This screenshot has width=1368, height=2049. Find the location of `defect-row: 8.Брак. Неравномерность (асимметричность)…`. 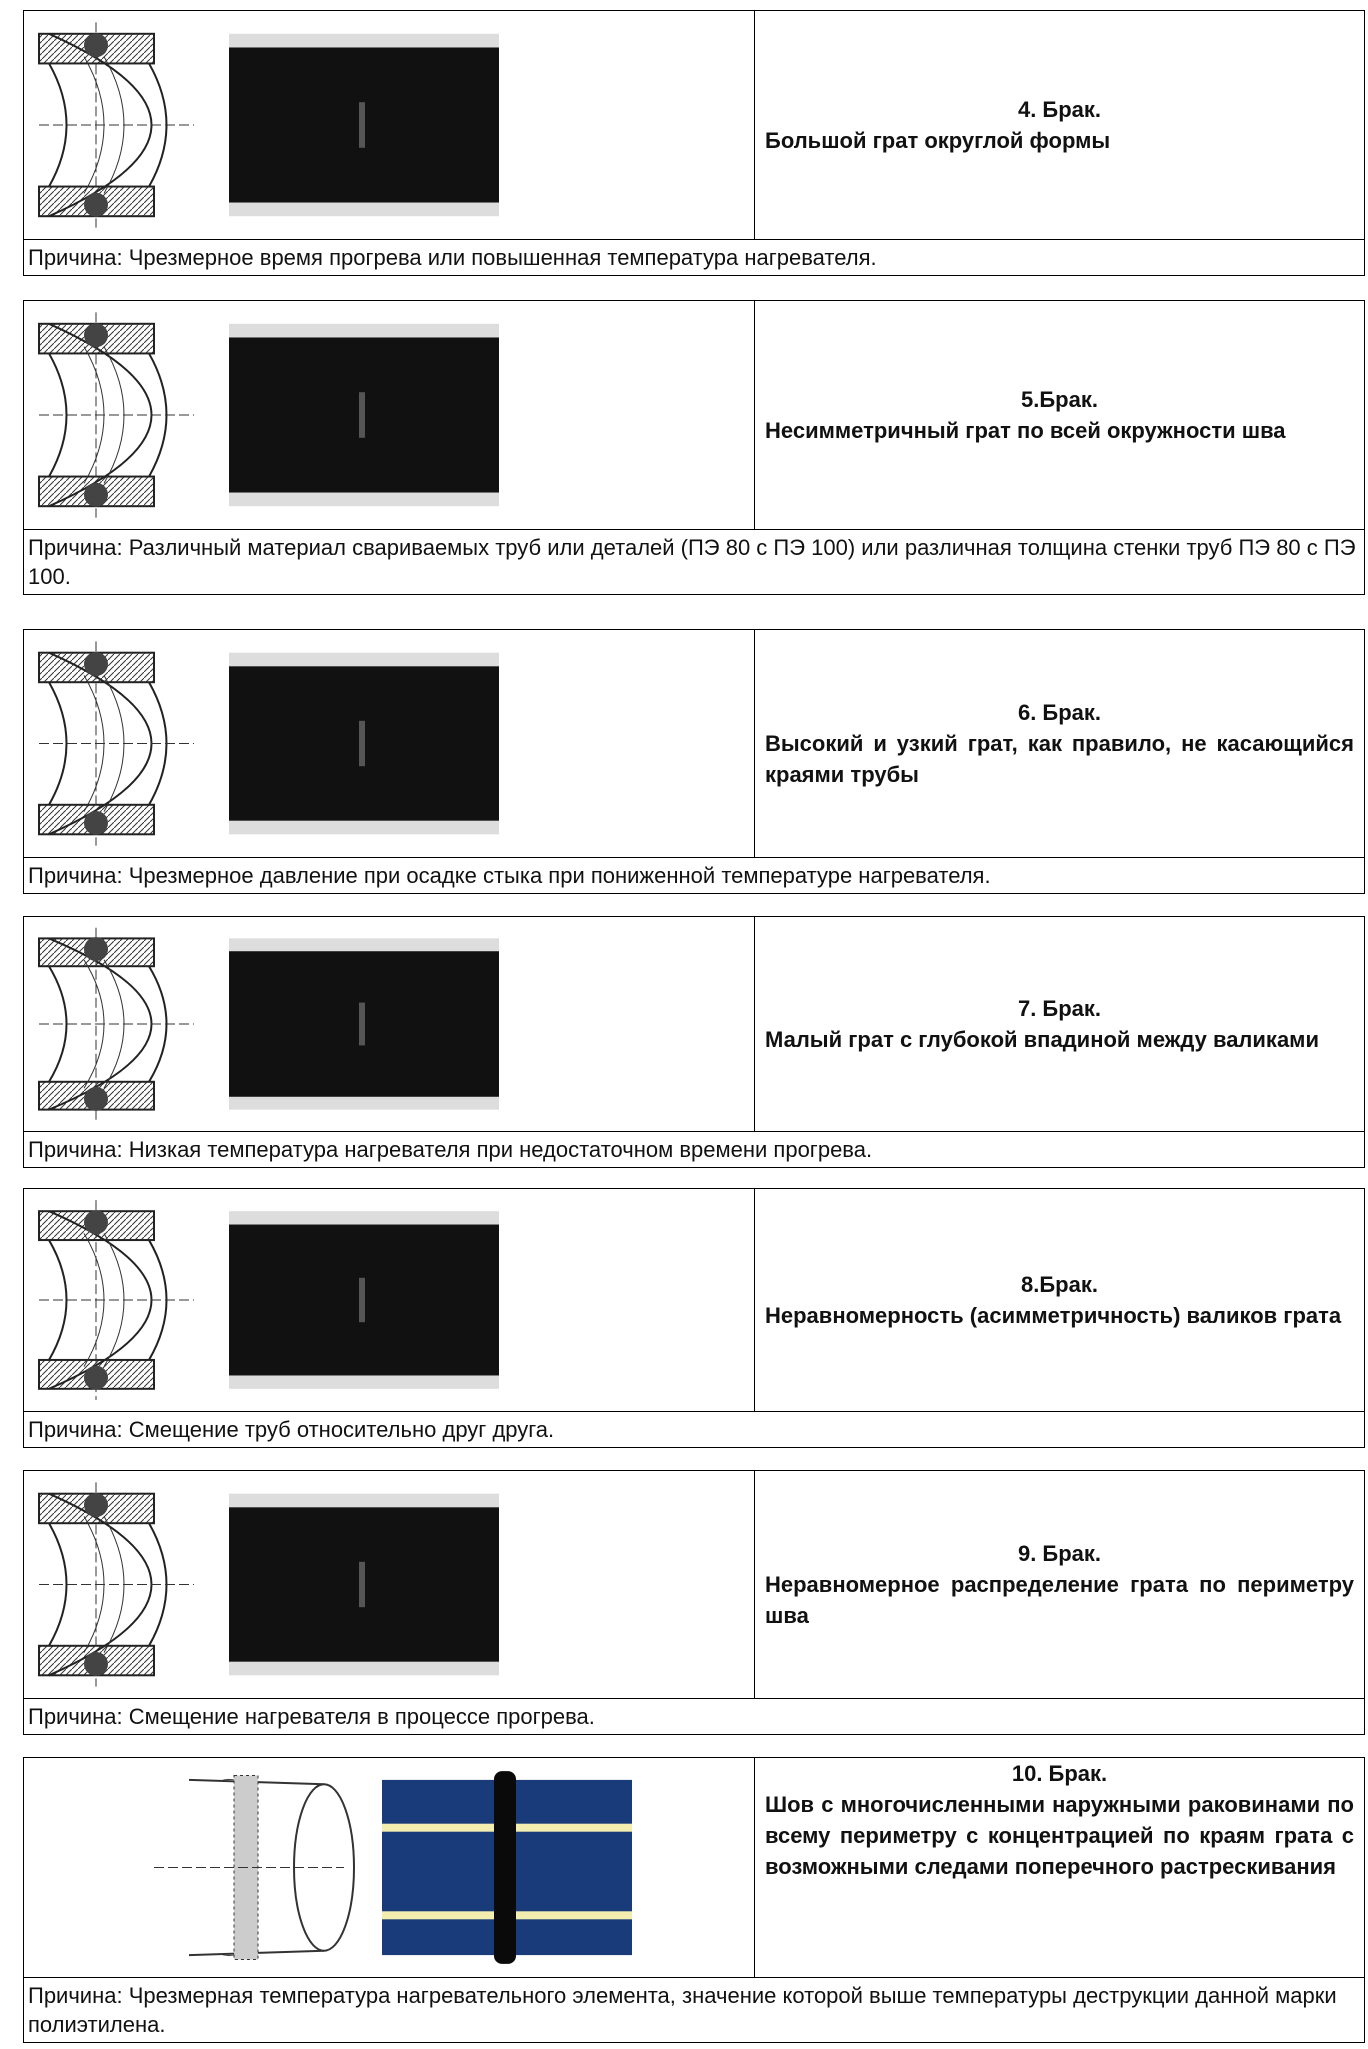

defect-row: 8.Брак. Неравномерность (асимметричность)… is located at coordinates (694, 1300).